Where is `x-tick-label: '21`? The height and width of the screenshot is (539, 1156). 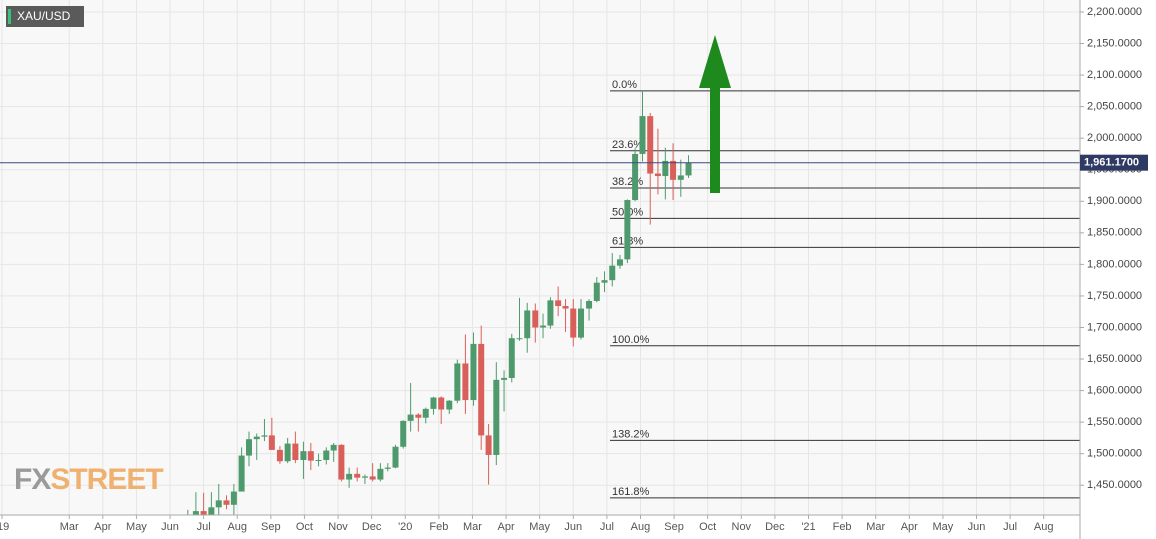
x-tick-label: '21 is located at coordinates (808, 527).